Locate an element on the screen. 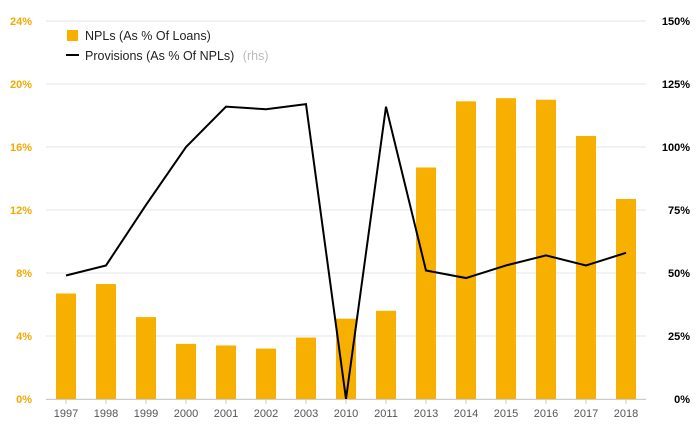  y-right-tick-label: 100% is located at coordinates (676, 148).